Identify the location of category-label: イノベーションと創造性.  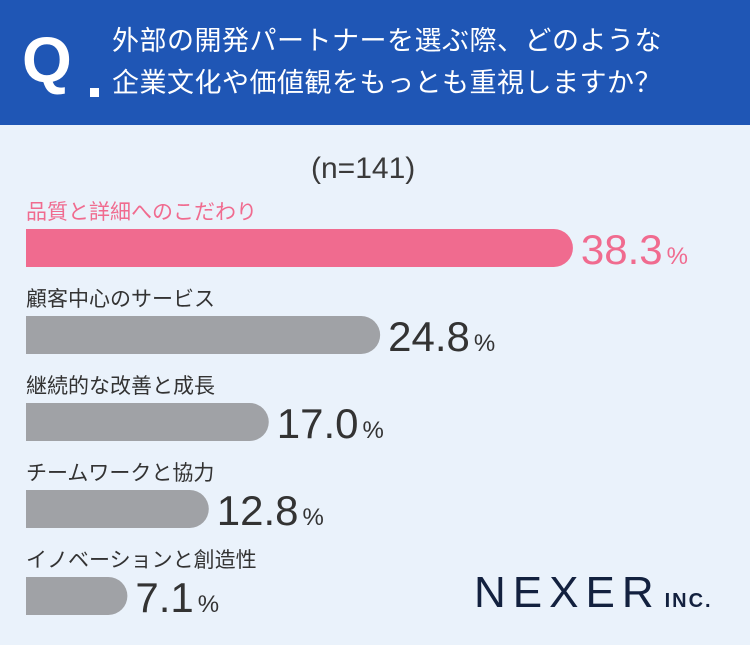
(141, 560).